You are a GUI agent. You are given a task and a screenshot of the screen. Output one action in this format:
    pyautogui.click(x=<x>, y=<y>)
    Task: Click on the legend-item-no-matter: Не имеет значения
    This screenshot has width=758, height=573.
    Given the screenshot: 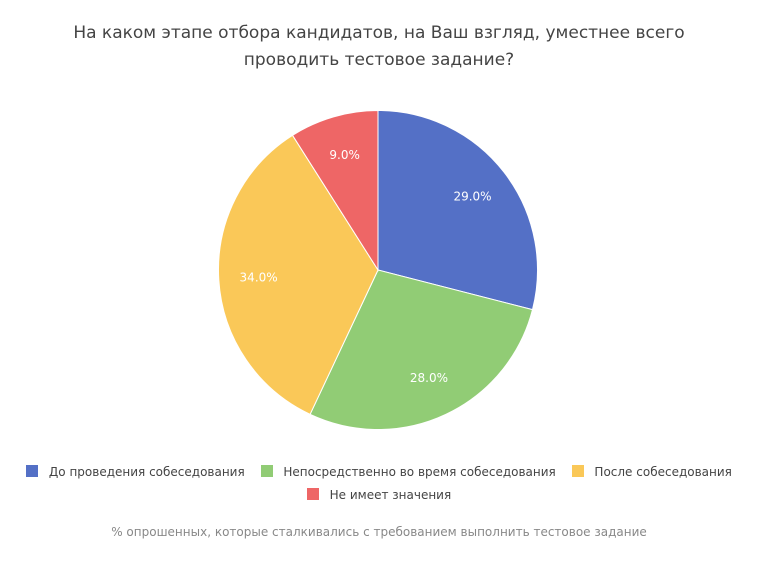 What is the action you would take?
    pyautogui.click(x=379, y=495)
    